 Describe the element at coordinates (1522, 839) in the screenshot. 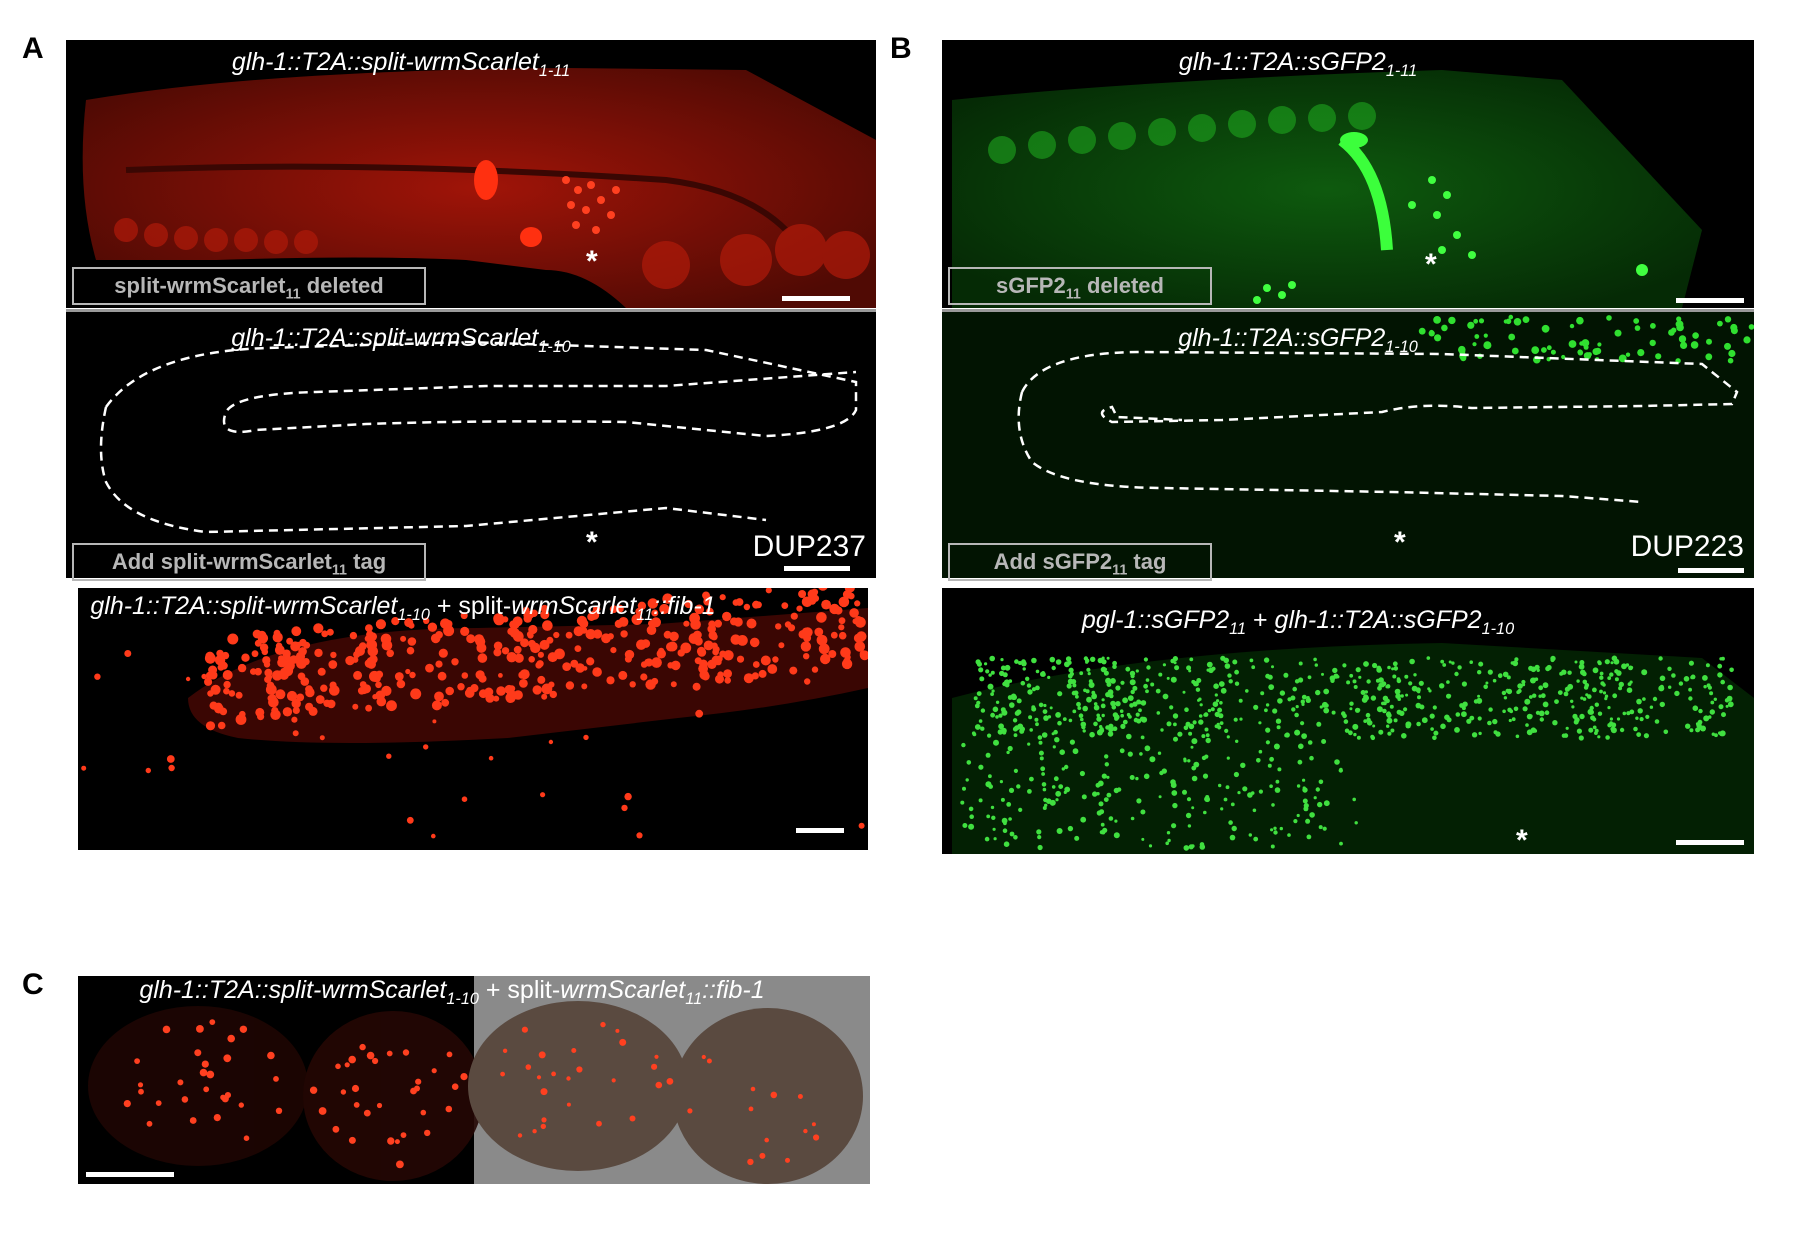

I see `asterisk-marker: *` at that location.